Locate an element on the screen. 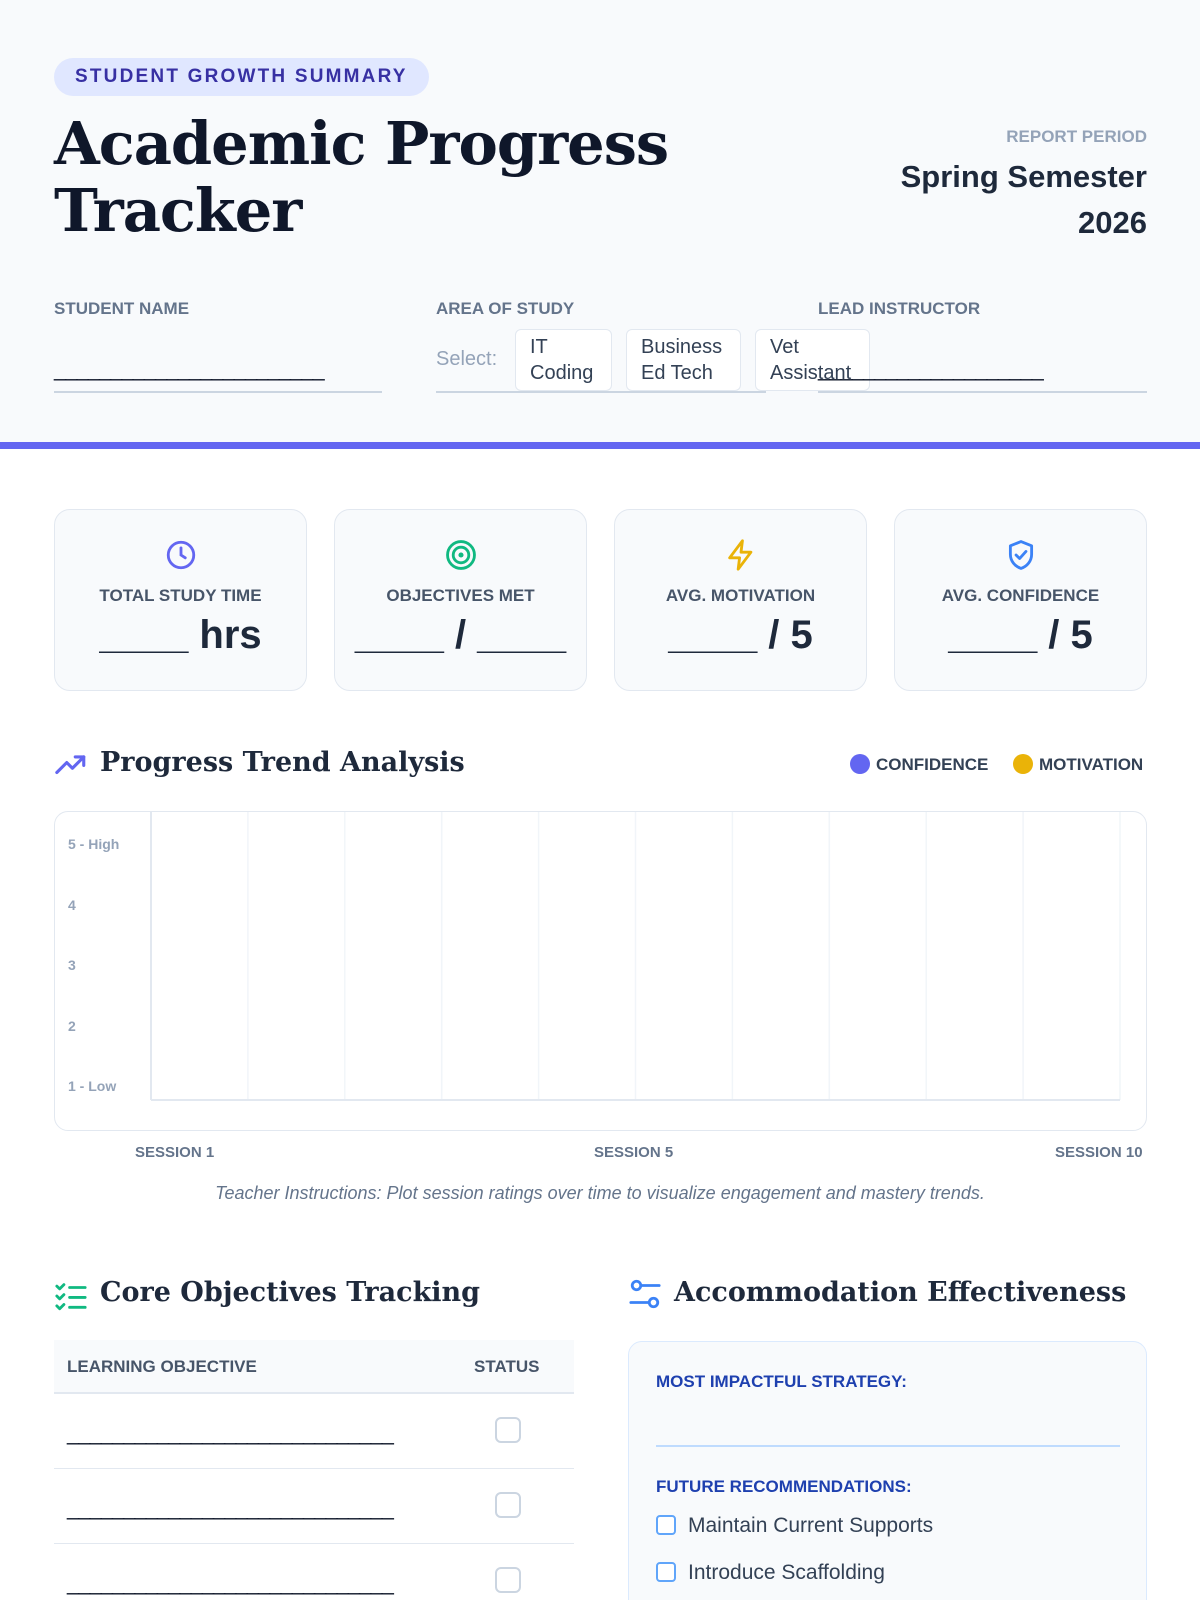  clock-icon is located at coordinates (180, 555).